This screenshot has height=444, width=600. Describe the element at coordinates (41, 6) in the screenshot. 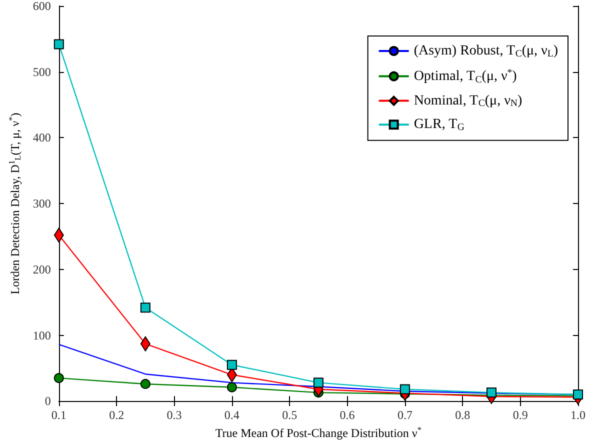

I see `y-tick-label: 600` at that location.